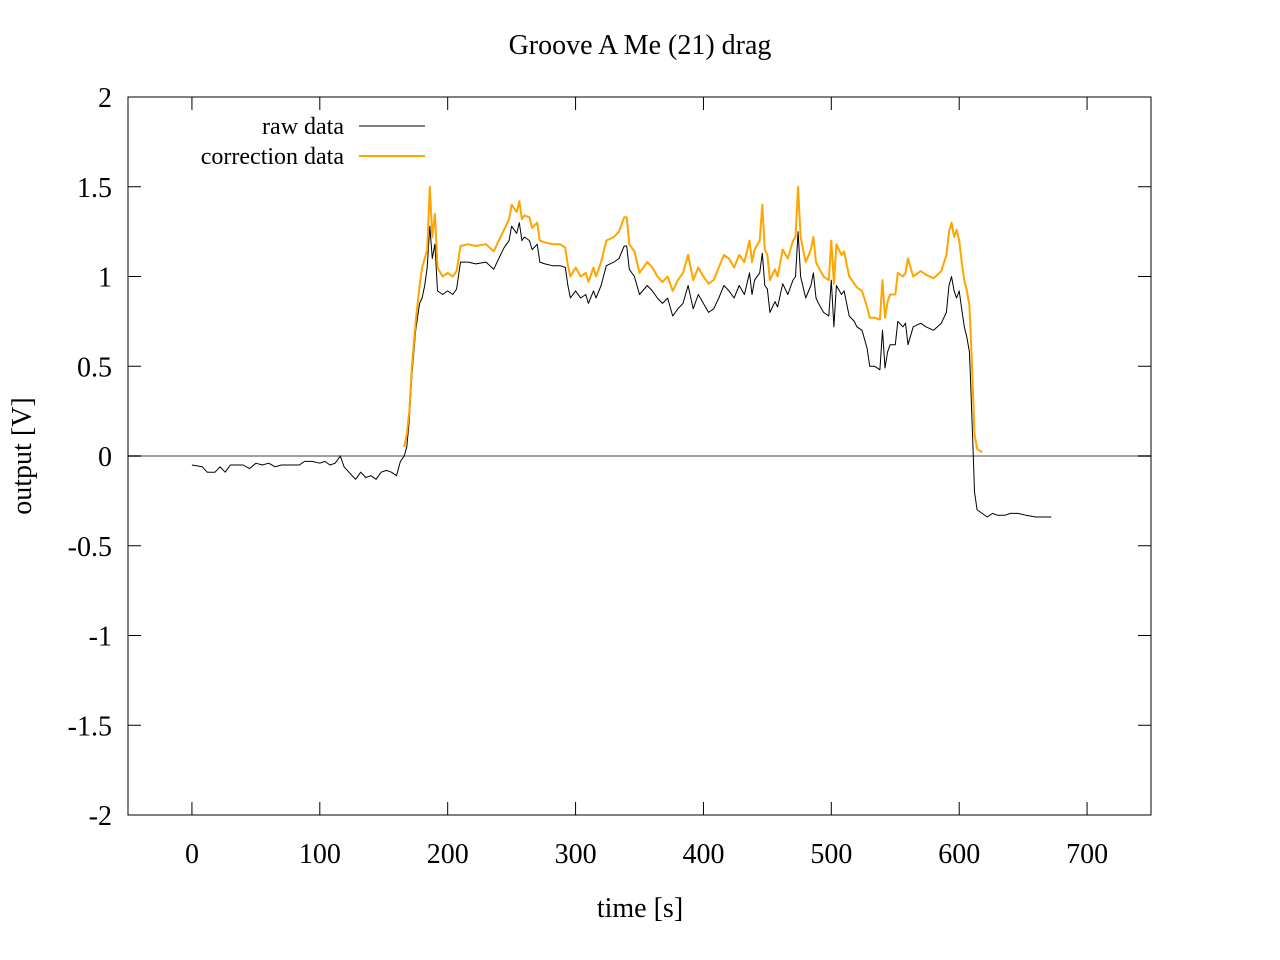 The image size is (1280, 960). What do you see at coordinates (90, 547) in the screenshot?
I see `y-tick-label: -0.5` at bounding box center [90, 547].